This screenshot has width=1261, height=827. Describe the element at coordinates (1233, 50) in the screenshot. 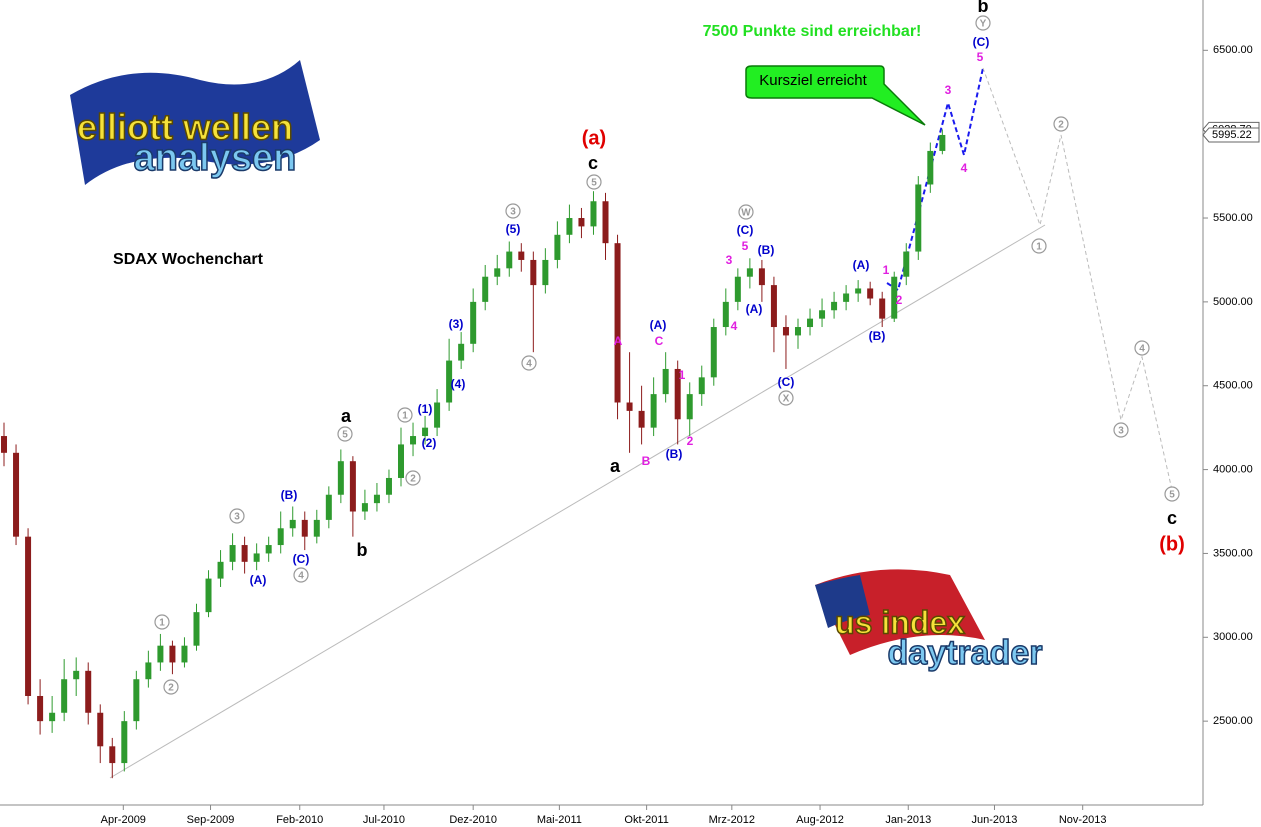

I see `y-tick-label: 6500.00` at that location.